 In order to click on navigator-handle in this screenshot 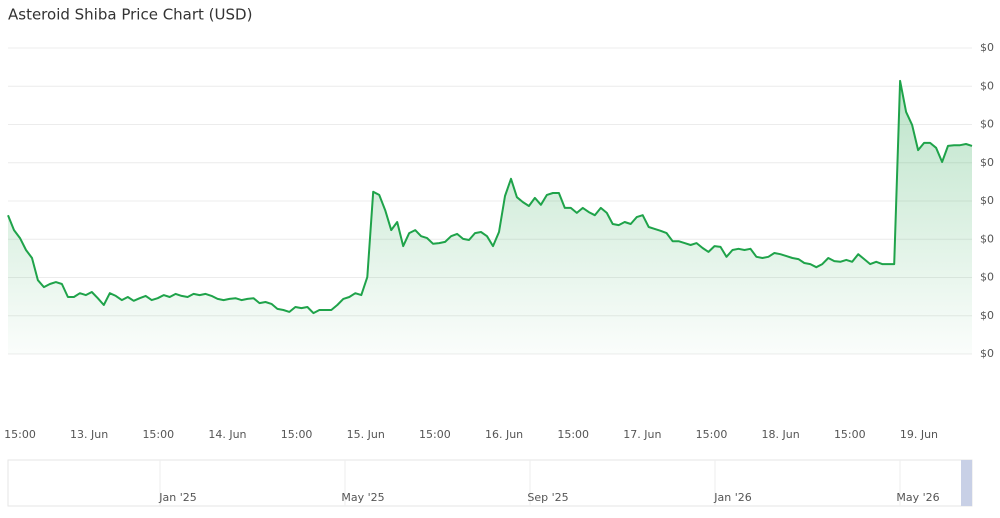, I will do `click(966, 483)`.